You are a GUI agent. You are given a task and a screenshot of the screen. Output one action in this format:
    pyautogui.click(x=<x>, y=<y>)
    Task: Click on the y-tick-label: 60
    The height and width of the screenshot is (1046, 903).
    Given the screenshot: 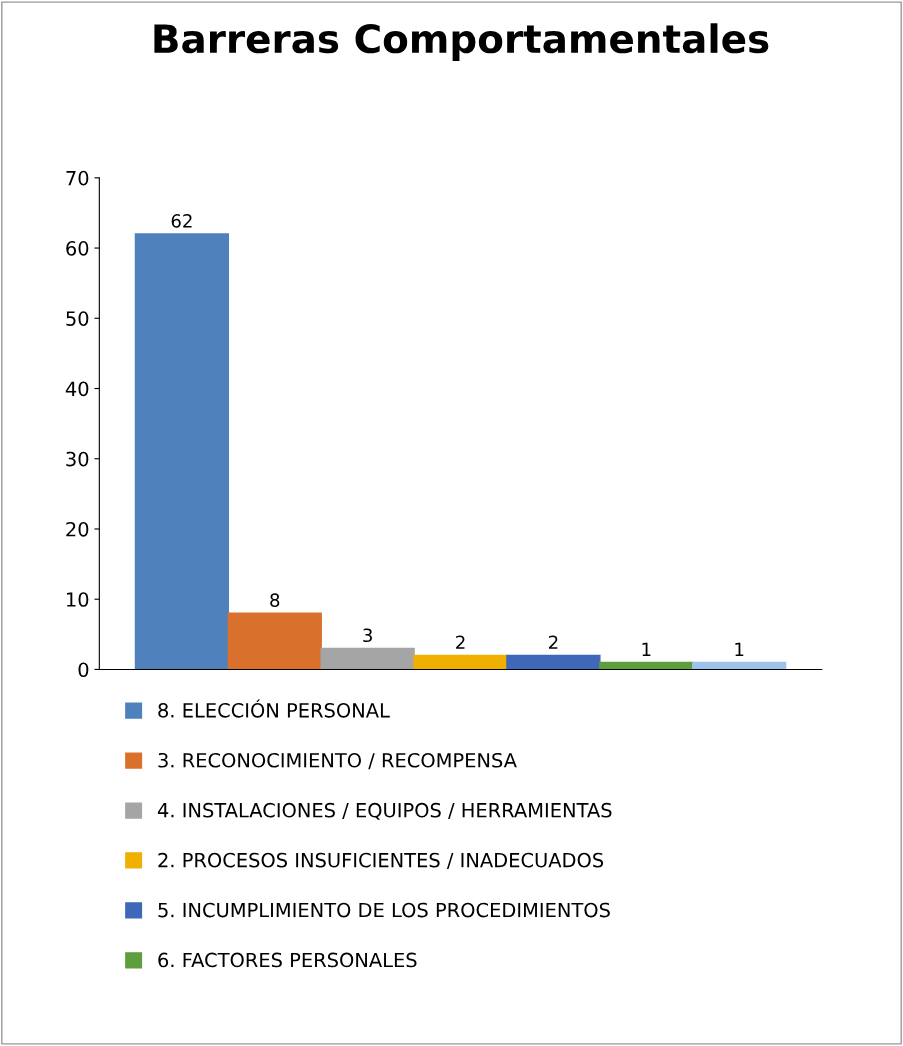 What is the action you would take?
    pyautogui.click(x=77, y=248)
    